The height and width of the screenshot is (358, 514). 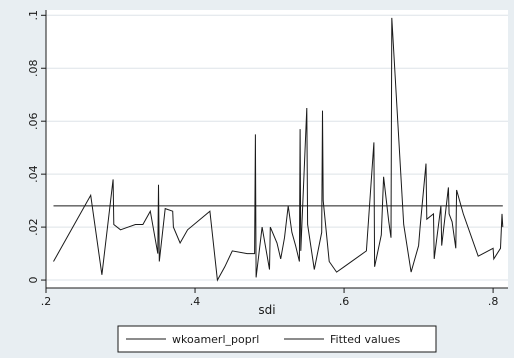 What do you see at coordinates (46, 301) in the screenshot?
I see `x-tick-label-0: .2` at bounding box center [46, 301].